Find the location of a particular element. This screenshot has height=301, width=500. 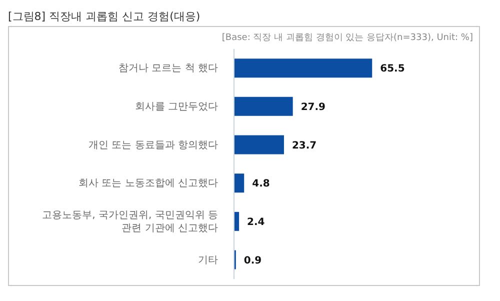

y-tick-label: 개인 또는 동료들과 항의했다 is located at coordinates (153, 144).